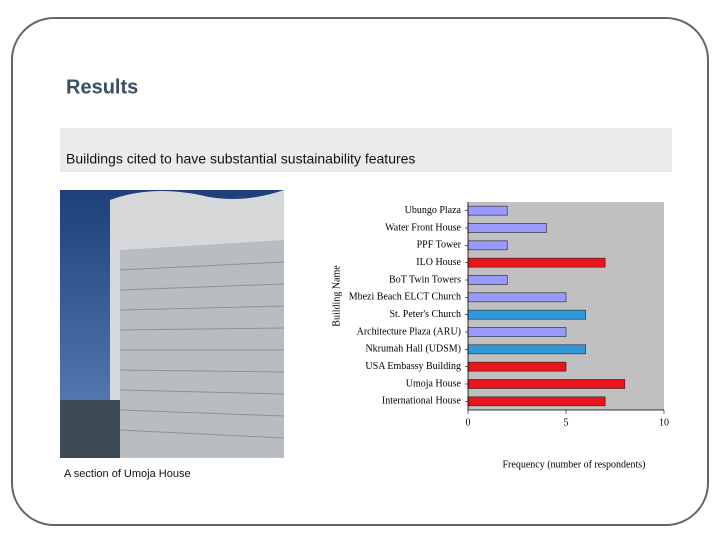  Describe the element at coordinates (336, 296) in the screenshot. I see `y-axis-label: Building Name` at that location.